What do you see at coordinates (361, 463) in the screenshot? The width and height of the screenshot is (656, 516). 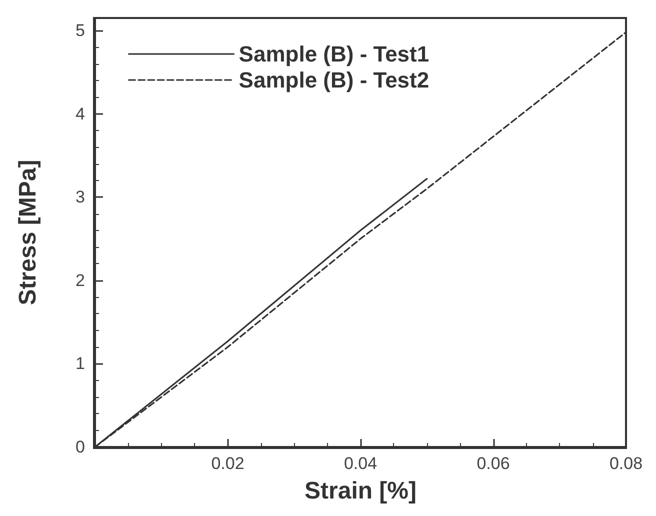 I see `x-tick-label: 0.04` at bounding box center [361, 463].